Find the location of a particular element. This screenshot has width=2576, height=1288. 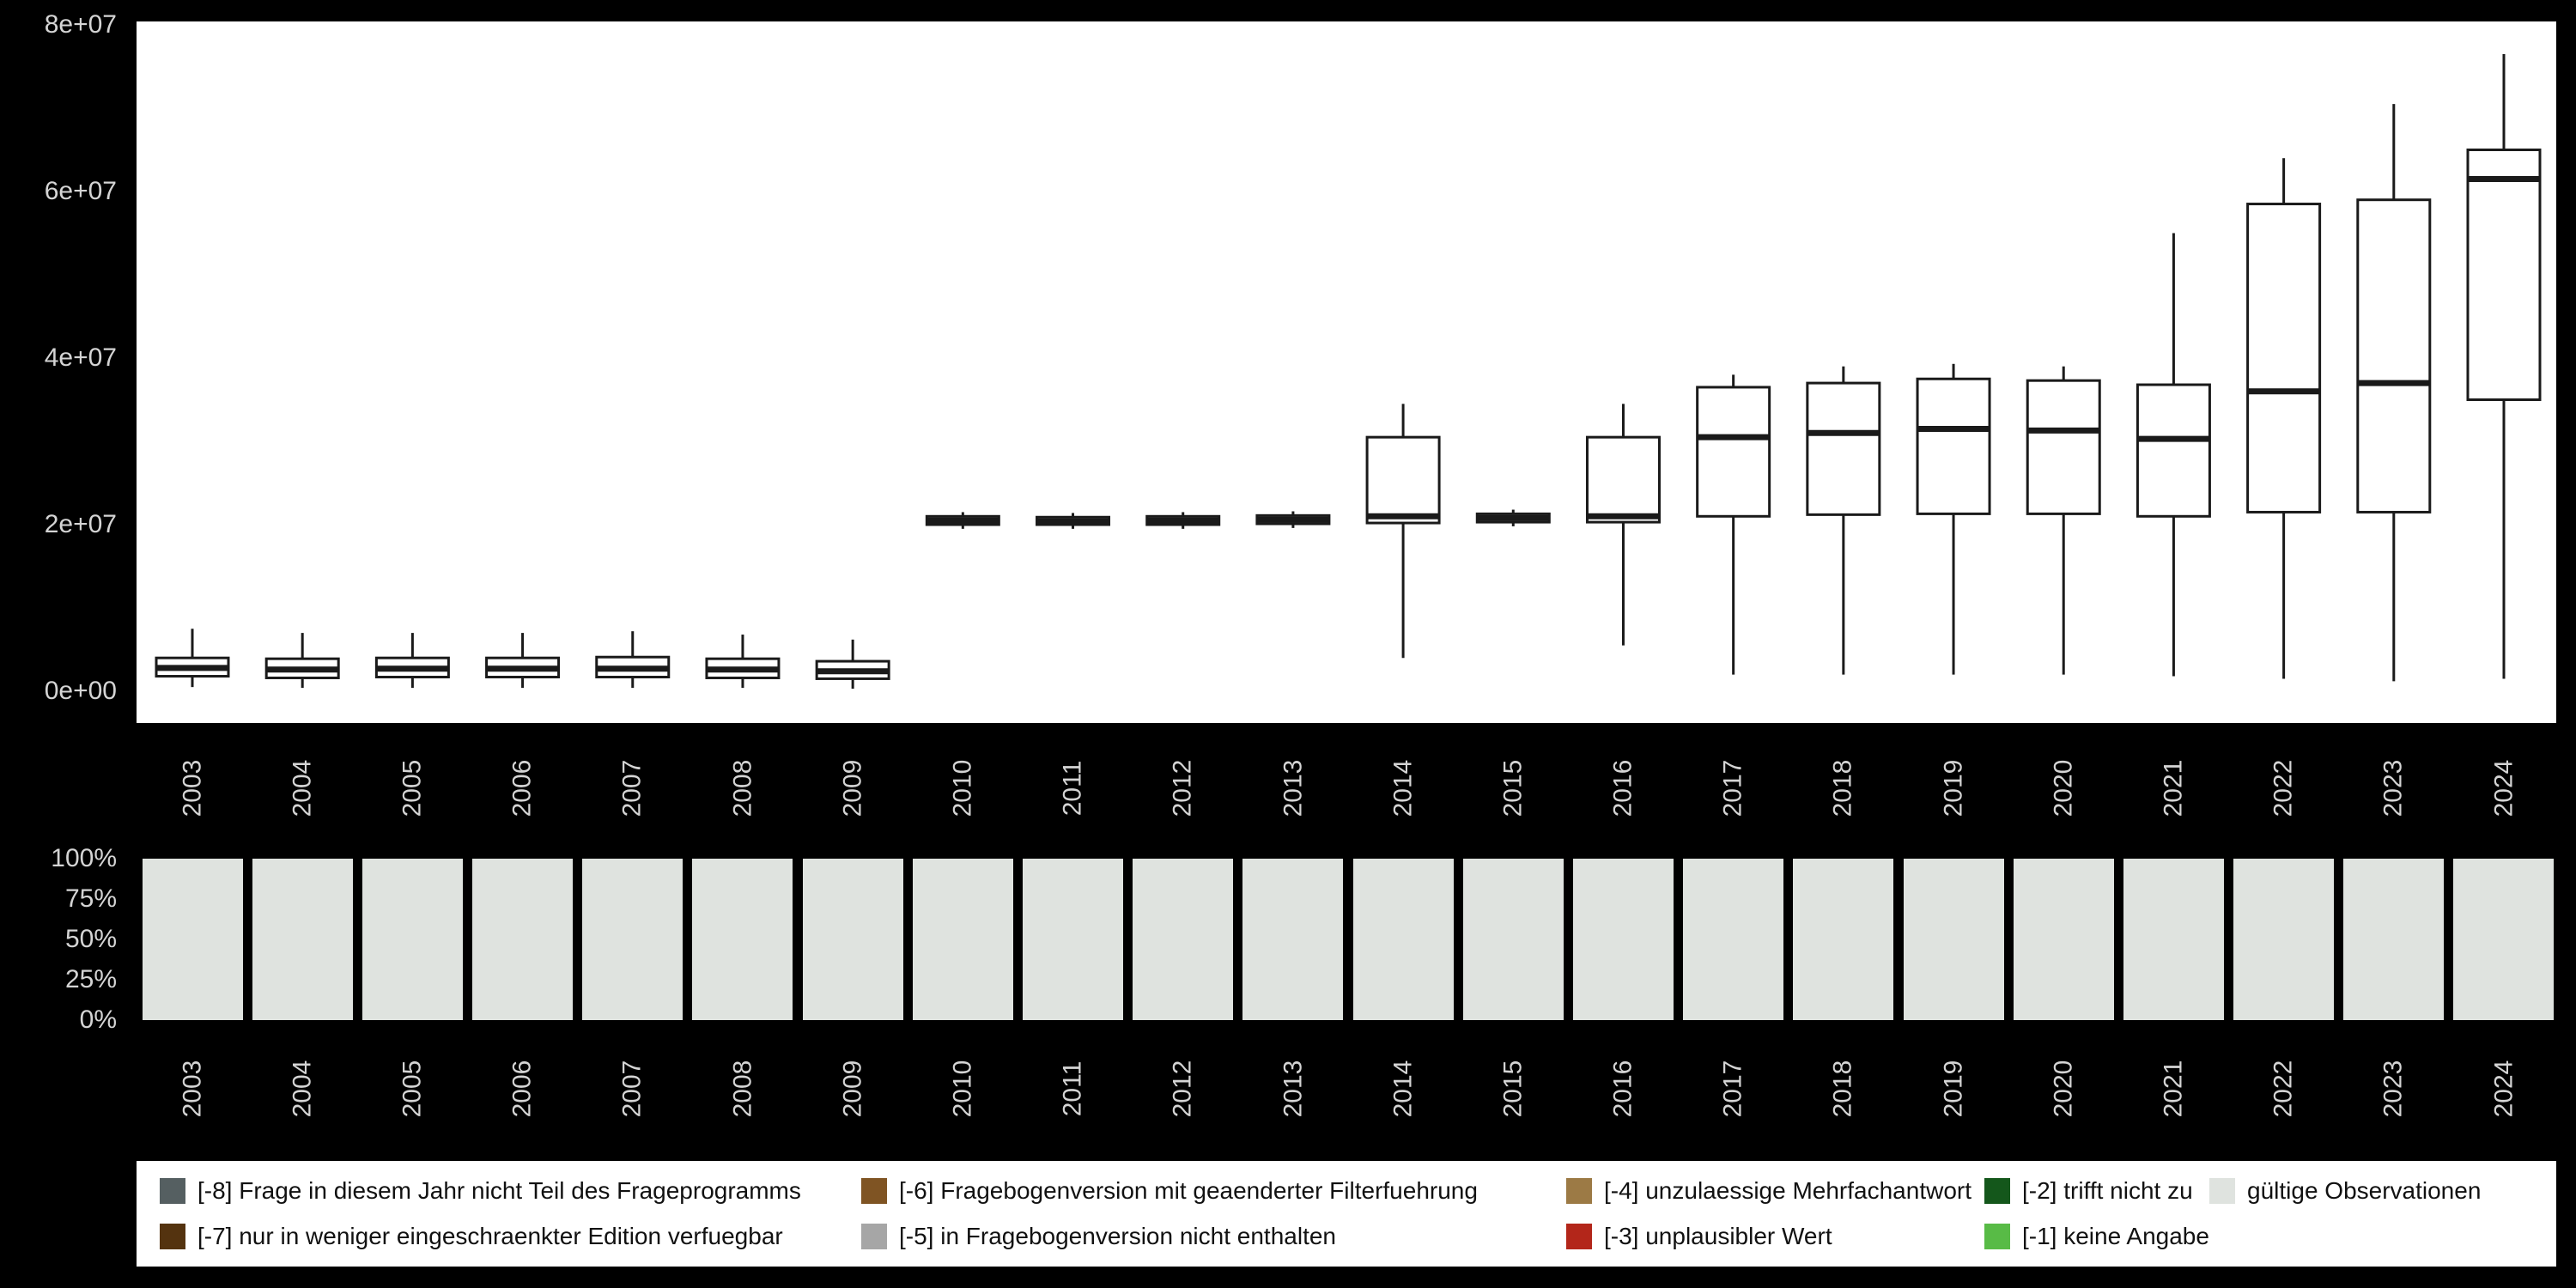

x-tick-label: 2008 is located at coordinates (742, 1089).